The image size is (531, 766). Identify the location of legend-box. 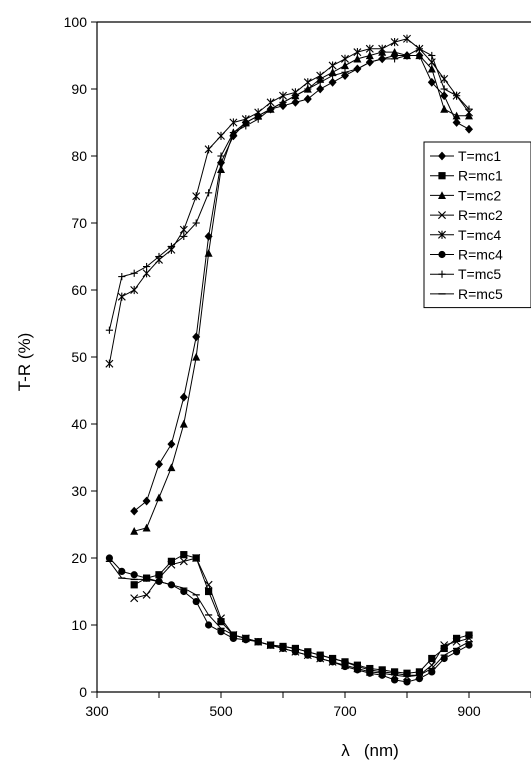
(477, 225).